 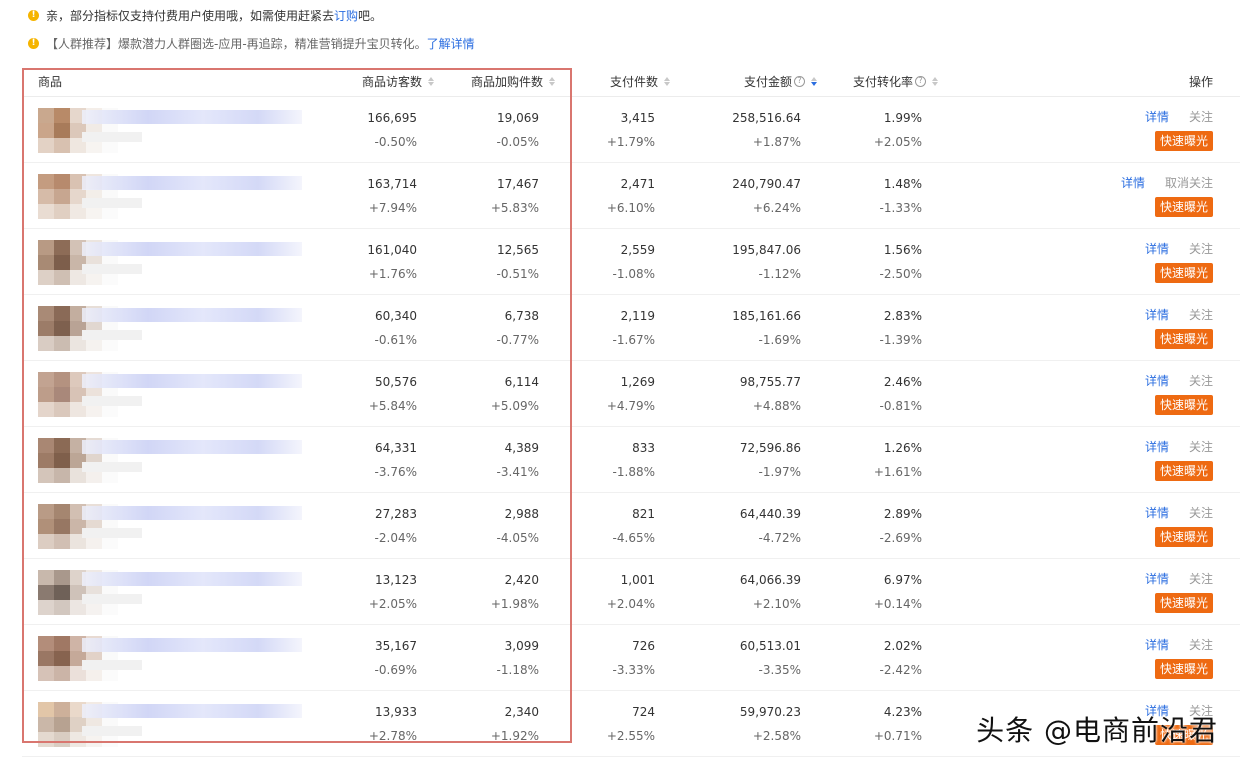 I want to click on cell-visitors: 64,331 -3.76%, so click(x=369, y=460).